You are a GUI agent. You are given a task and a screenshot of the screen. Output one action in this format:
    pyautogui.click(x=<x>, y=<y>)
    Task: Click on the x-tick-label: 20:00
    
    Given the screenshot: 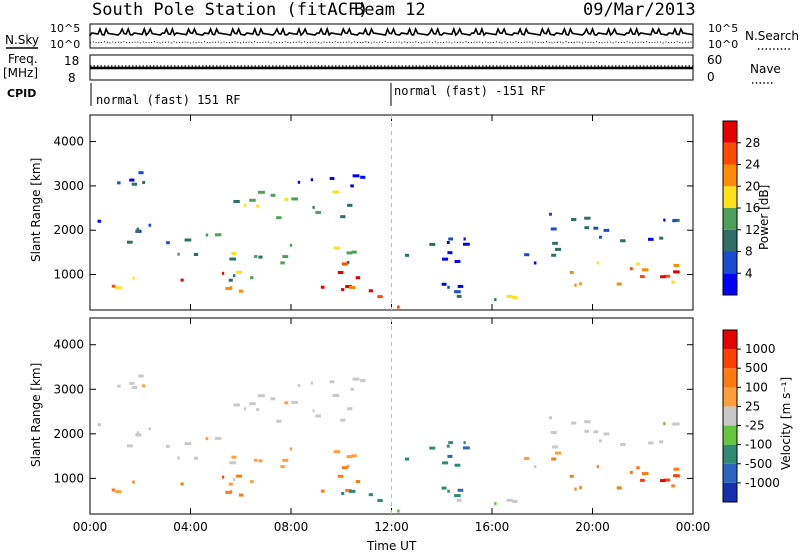 What is the action you would take?
    pyautogui.click(x=592, y=527)
    